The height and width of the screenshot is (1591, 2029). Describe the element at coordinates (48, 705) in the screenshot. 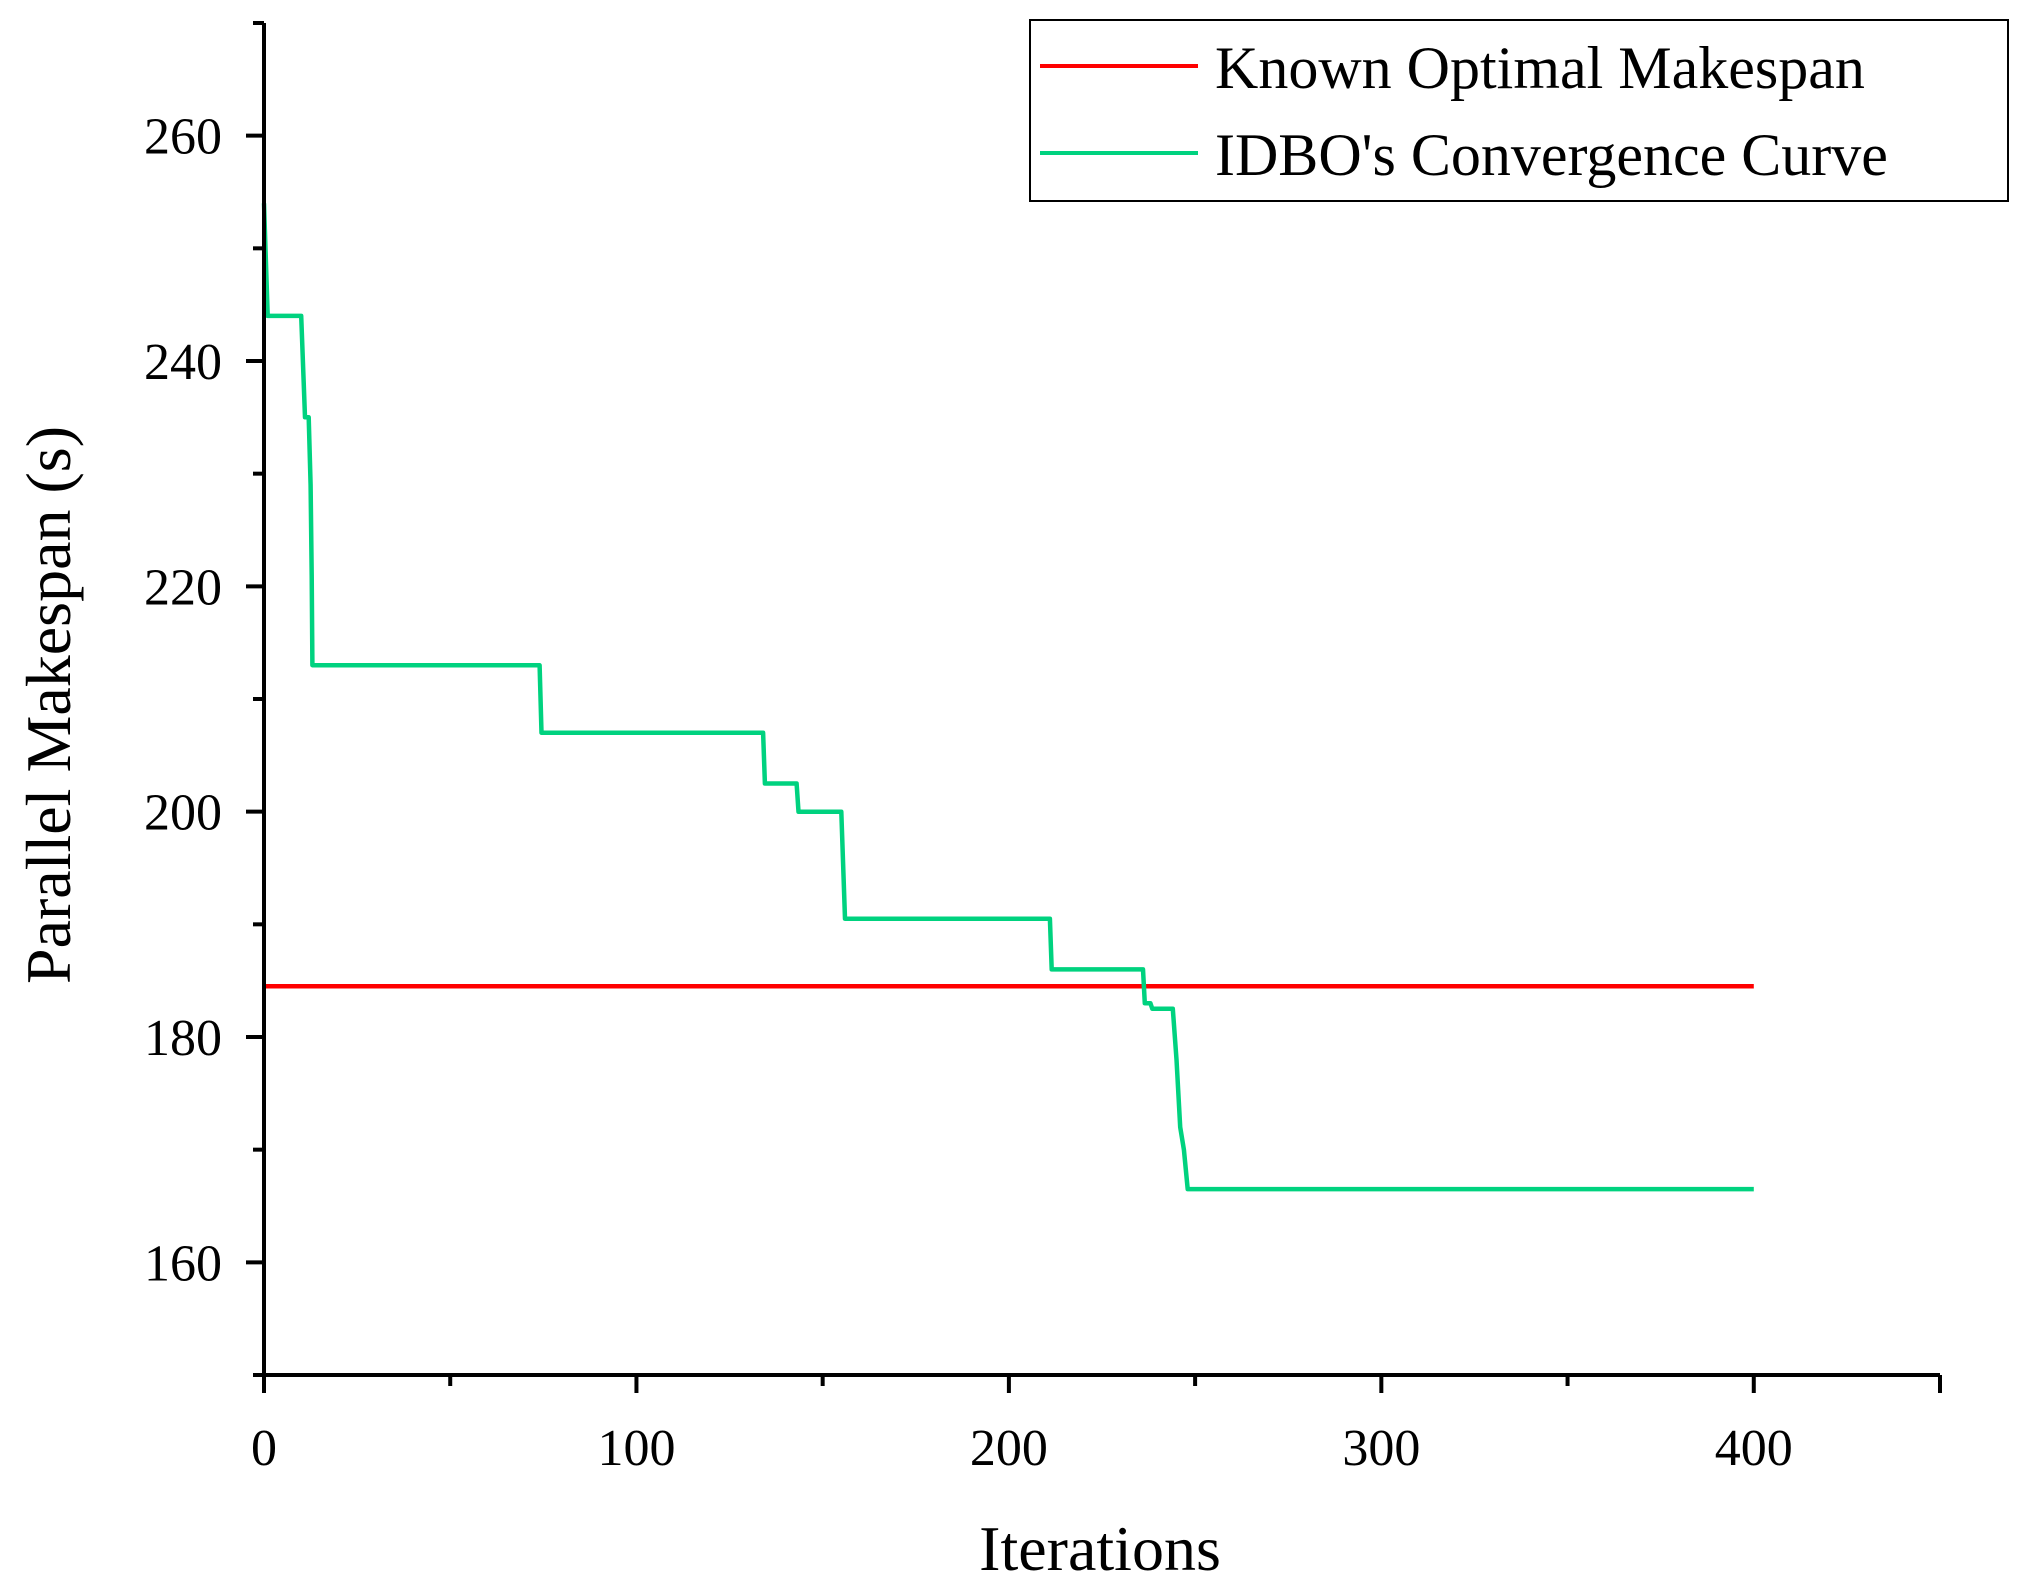

I see `y-axis-title: Parallel Makespan (s)` at that location.